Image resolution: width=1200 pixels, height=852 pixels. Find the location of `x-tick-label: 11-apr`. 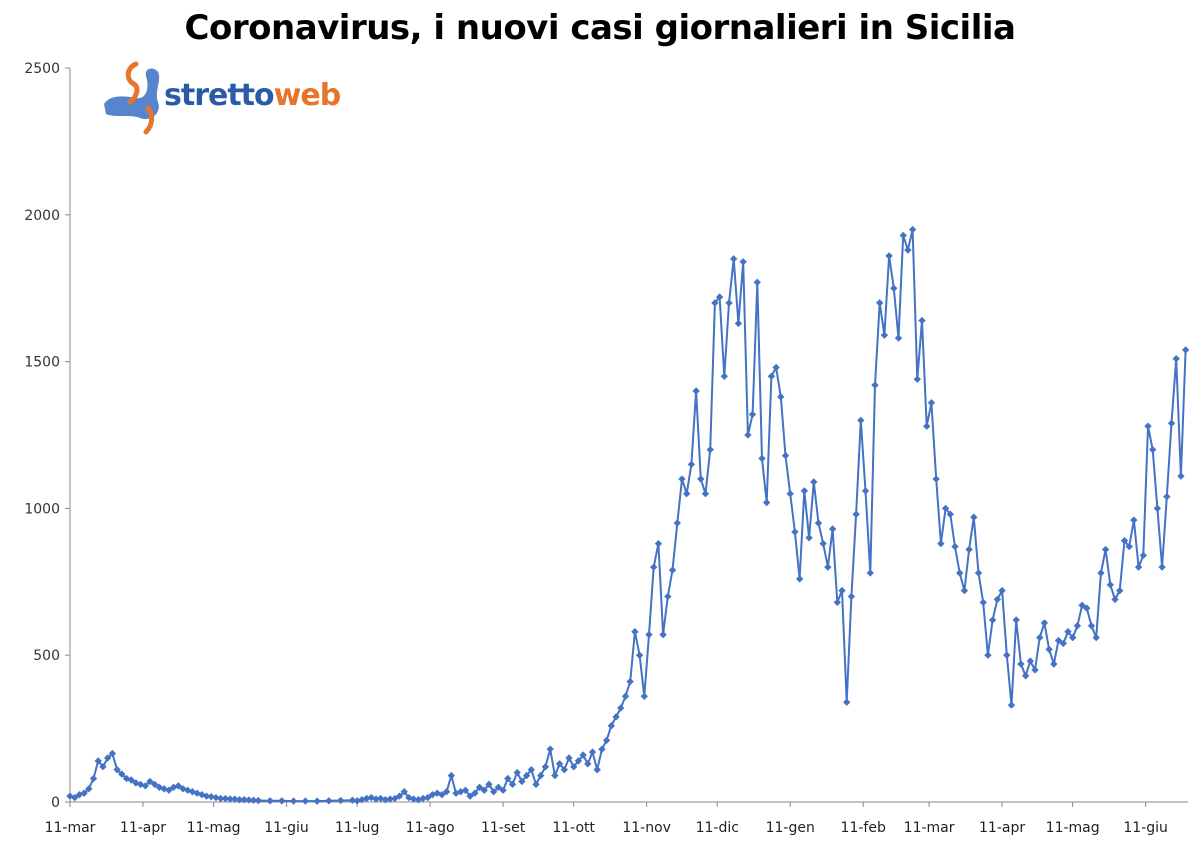

x-tick-label: 11-apr is located at coordinates (1002, 828).